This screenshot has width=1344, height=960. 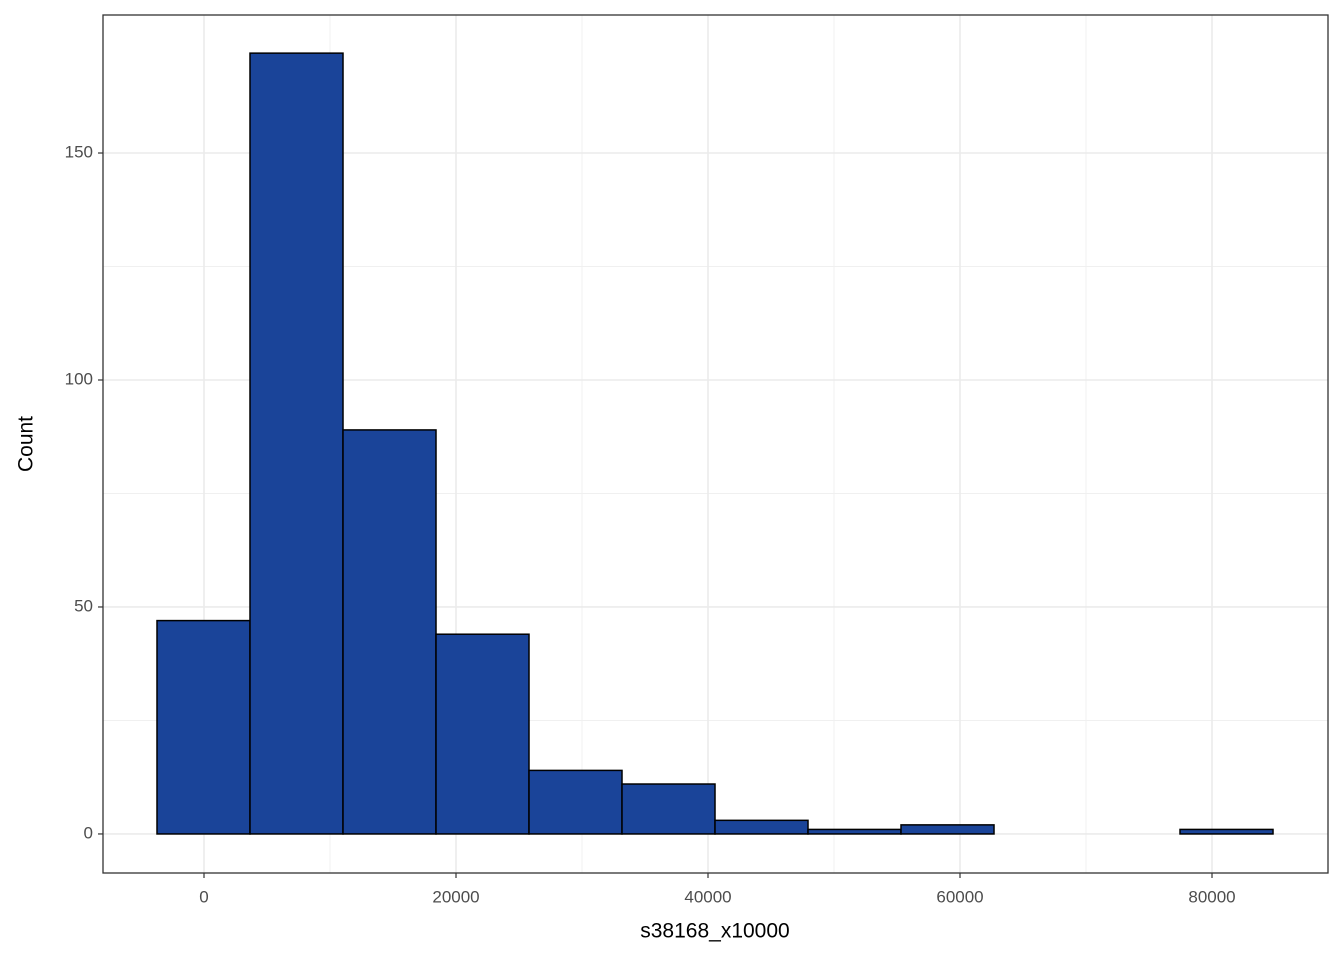 What do you see at coordinates (203, 896) in the screenshot?
I see `x-tick-label: 0` at bounding box center [203, 896].